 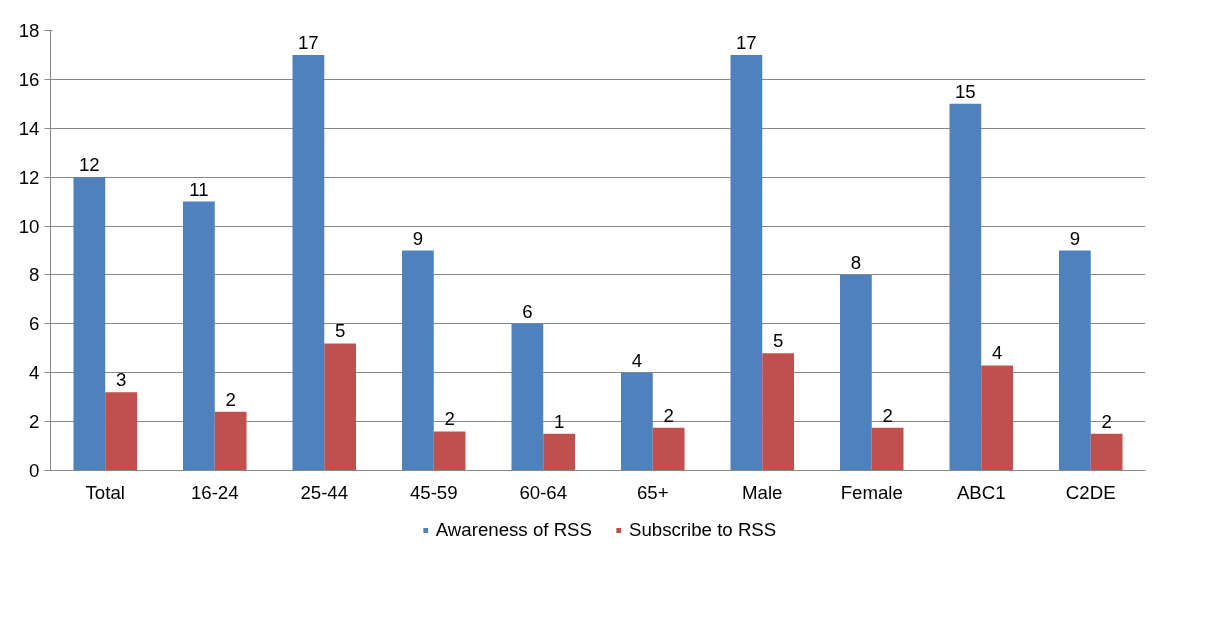 What do you see at coordinates (89, 165) in the screenshot?
I see `data-label: 12` at bounding box center [89, 165].